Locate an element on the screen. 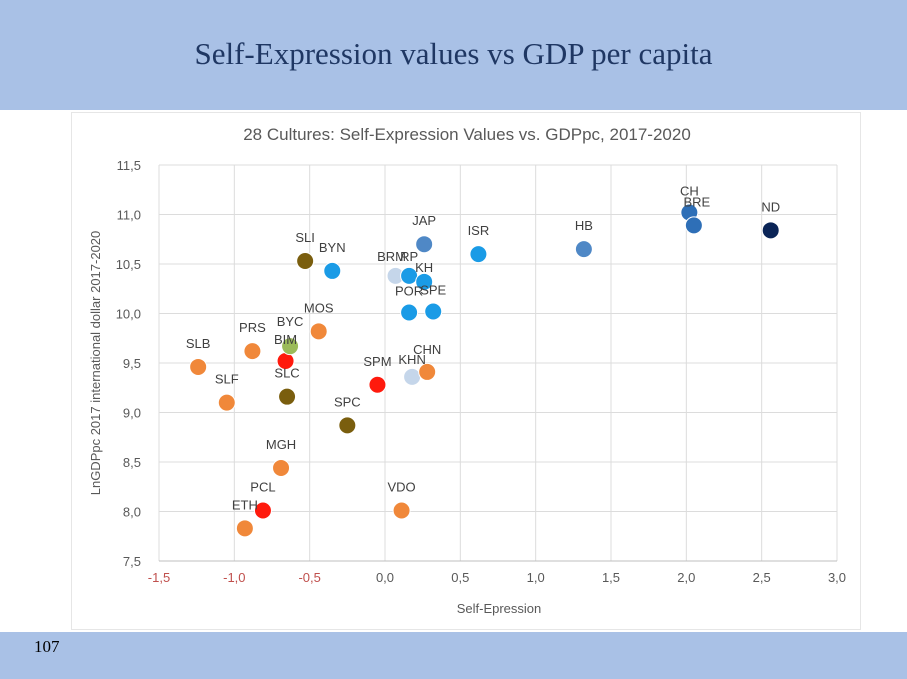 This screenshot has height=679, width=907. data-label-por: POR is located at coordinates (409, 291).